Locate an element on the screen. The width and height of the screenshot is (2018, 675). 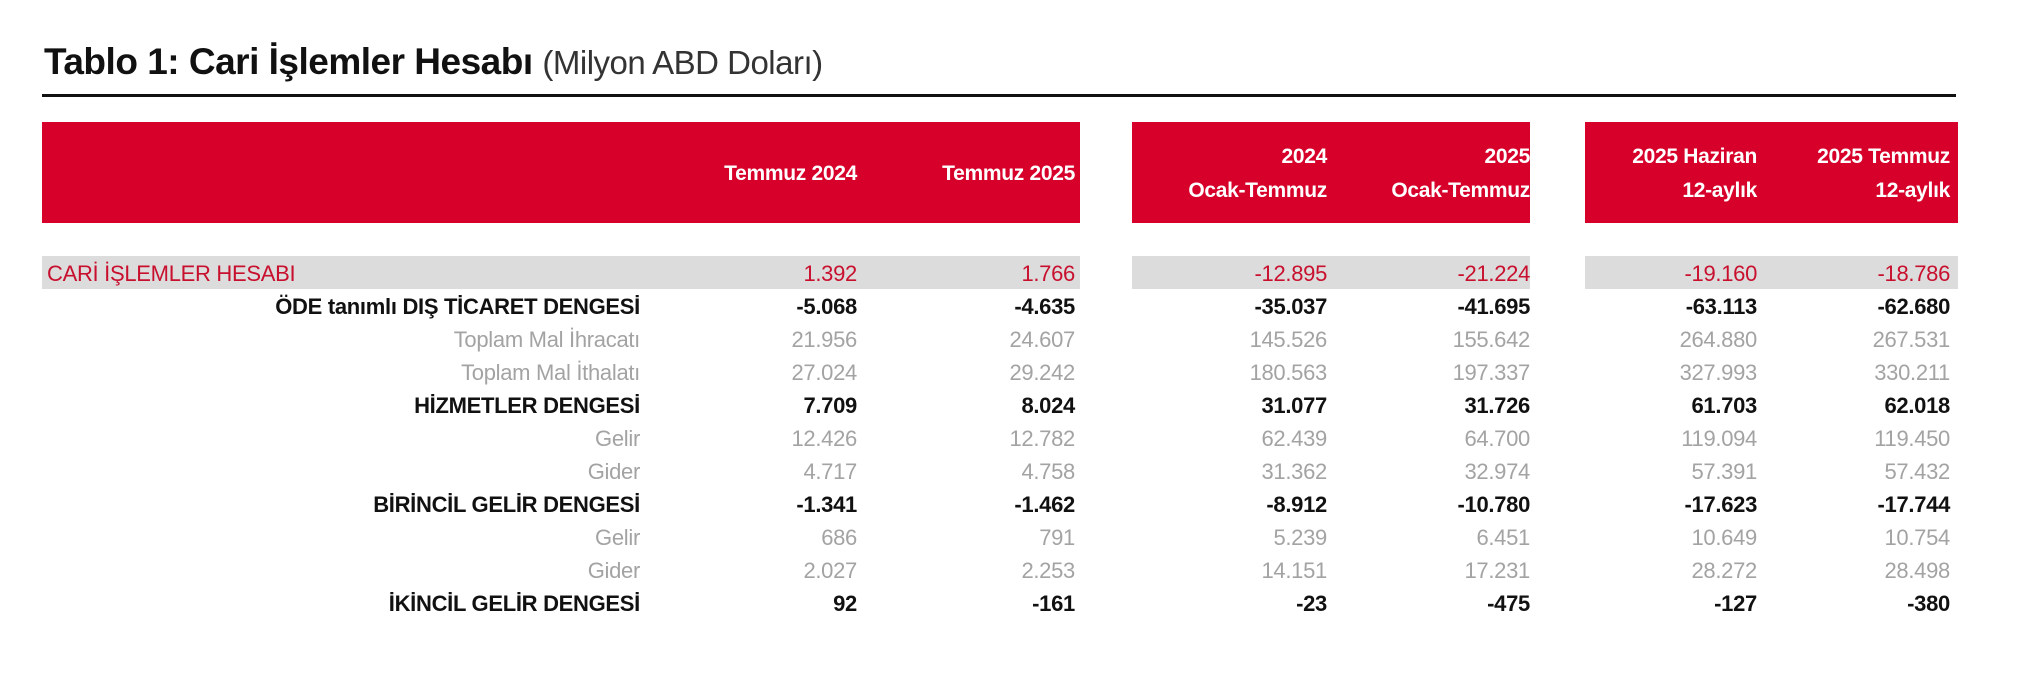
cell: -8.912 is located at coordinates (1296, 504).